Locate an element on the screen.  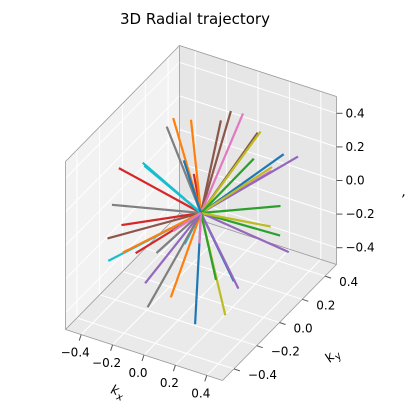
z-axis-label: , is located at coordinates (404, 192).